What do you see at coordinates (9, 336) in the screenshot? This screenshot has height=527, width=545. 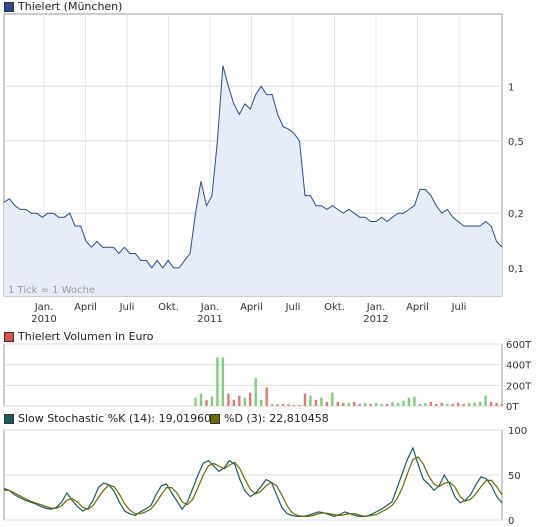 I see `volume-legend-swatch` at bounding box center [9, 336].